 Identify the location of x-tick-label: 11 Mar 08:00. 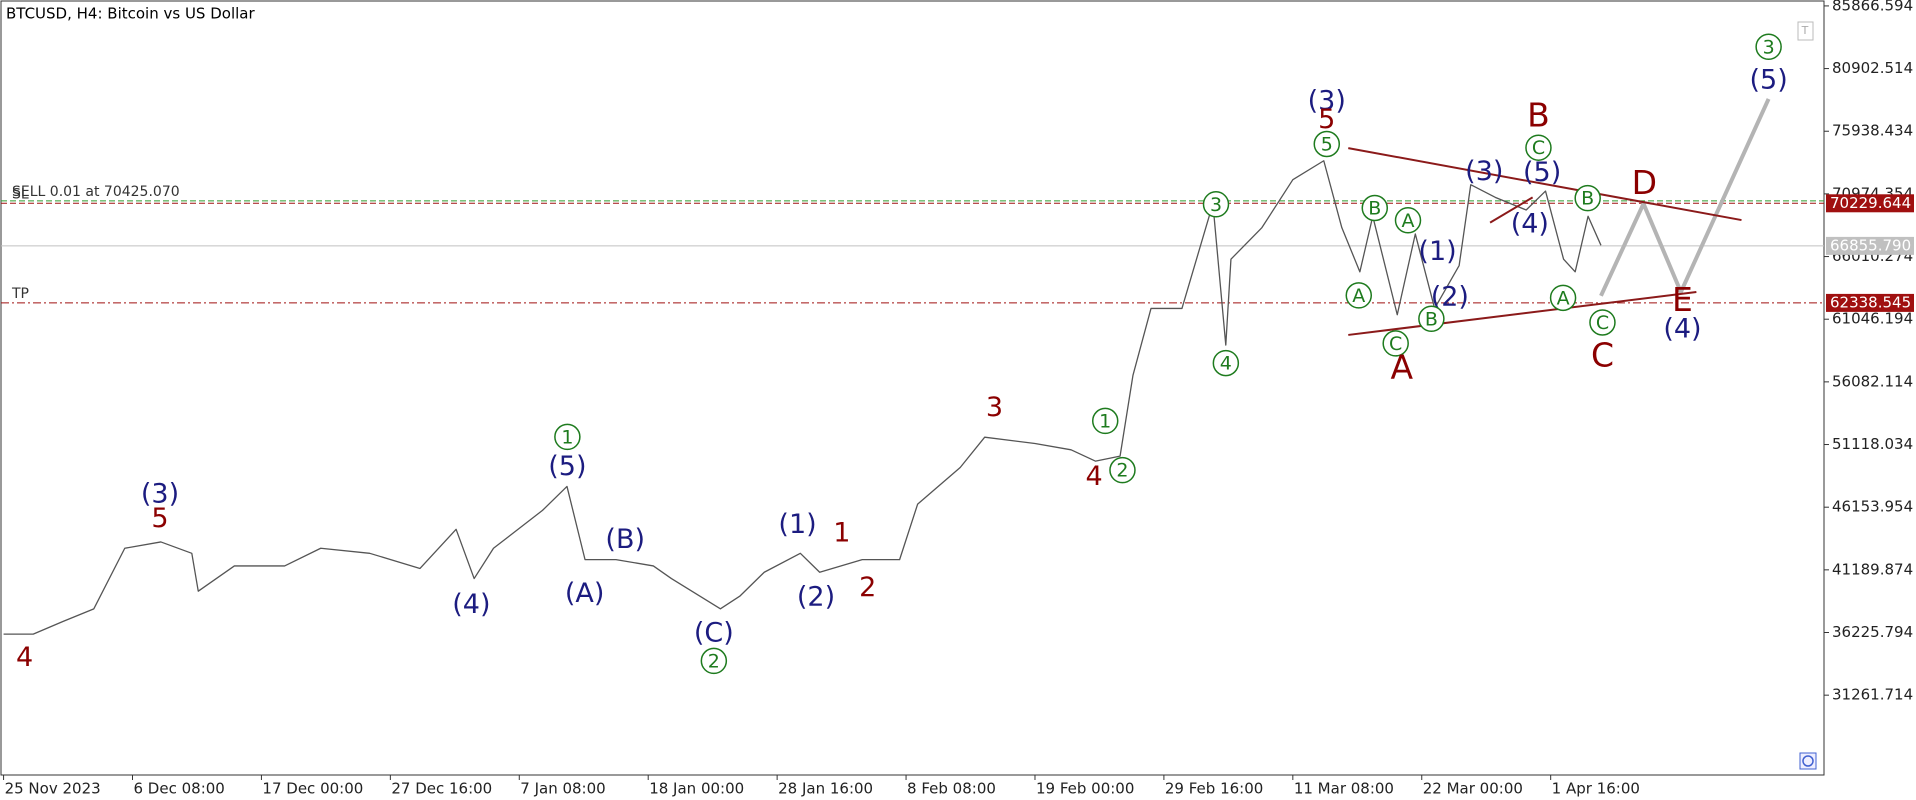
(1344, 789).